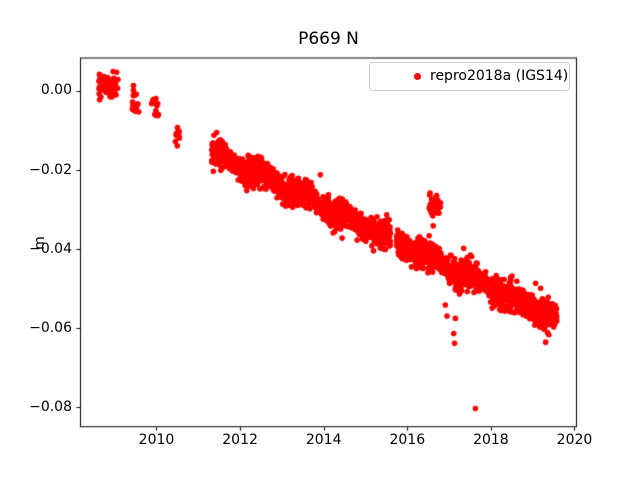 Image resolution: width=640 pixels, height=480 pixels. Describe the element at coordinates (56, 90) in the screenshot. I see `y-tick-label: 0.00` at that location.